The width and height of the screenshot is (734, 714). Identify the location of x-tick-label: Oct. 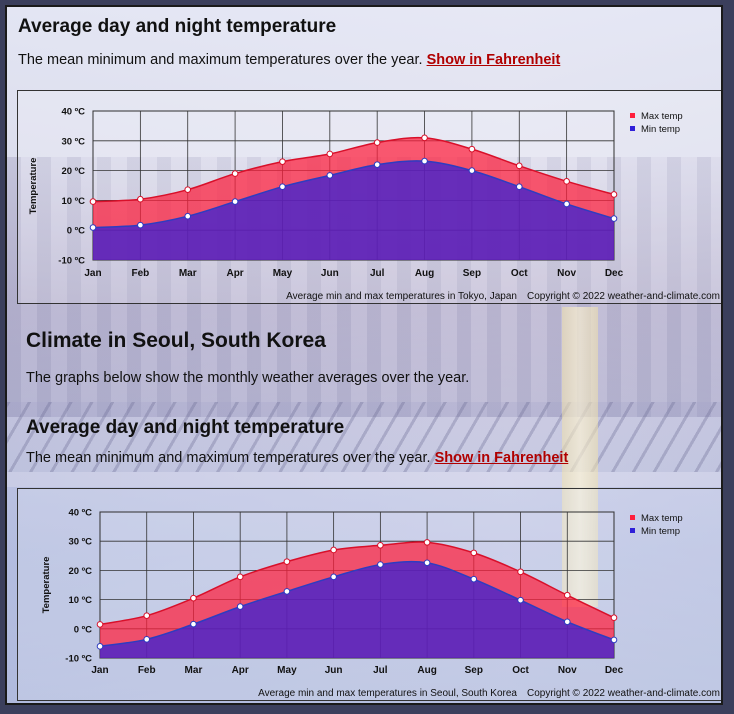
(520, 670).